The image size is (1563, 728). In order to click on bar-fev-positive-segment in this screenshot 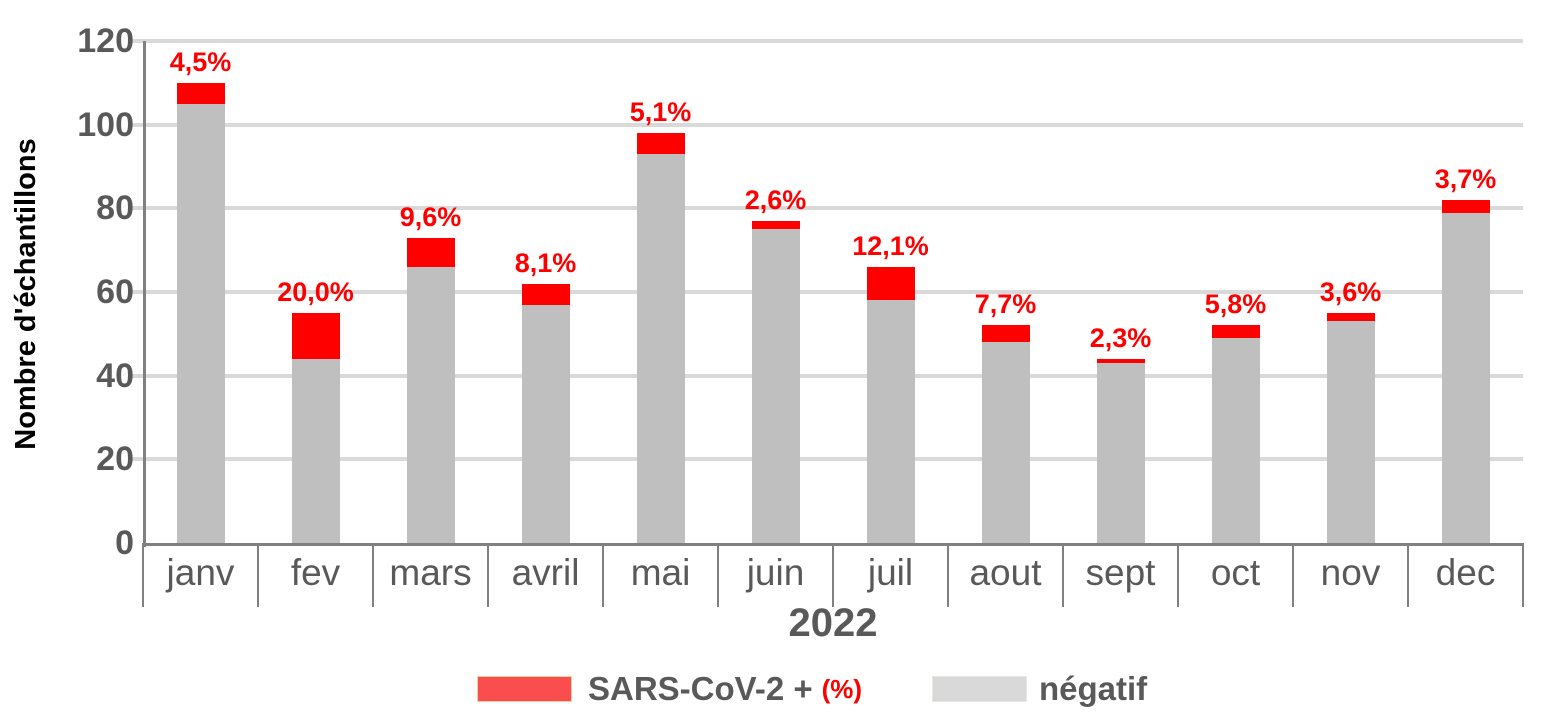, I will do `click(315, 335)`.